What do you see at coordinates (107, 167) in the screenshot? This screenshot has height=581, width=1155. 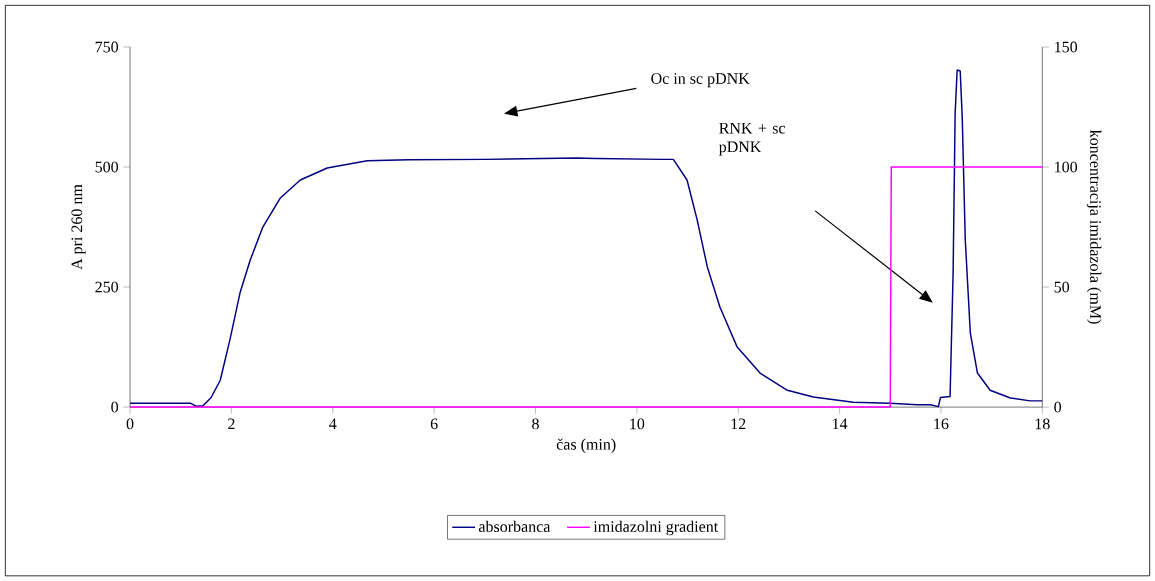 I see `y-tick-label: 500` at bounding box center [107, 167].